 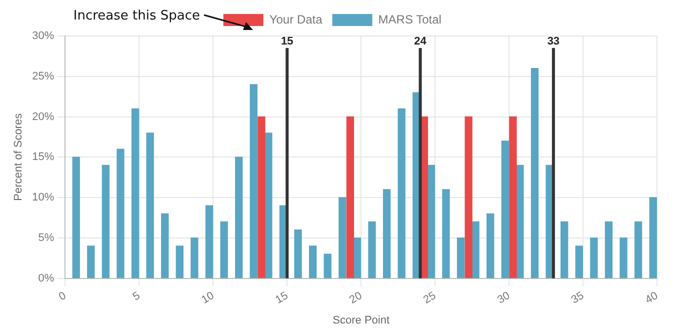 I want to click on ref-line-label: 15, so click(x=287, y=42).